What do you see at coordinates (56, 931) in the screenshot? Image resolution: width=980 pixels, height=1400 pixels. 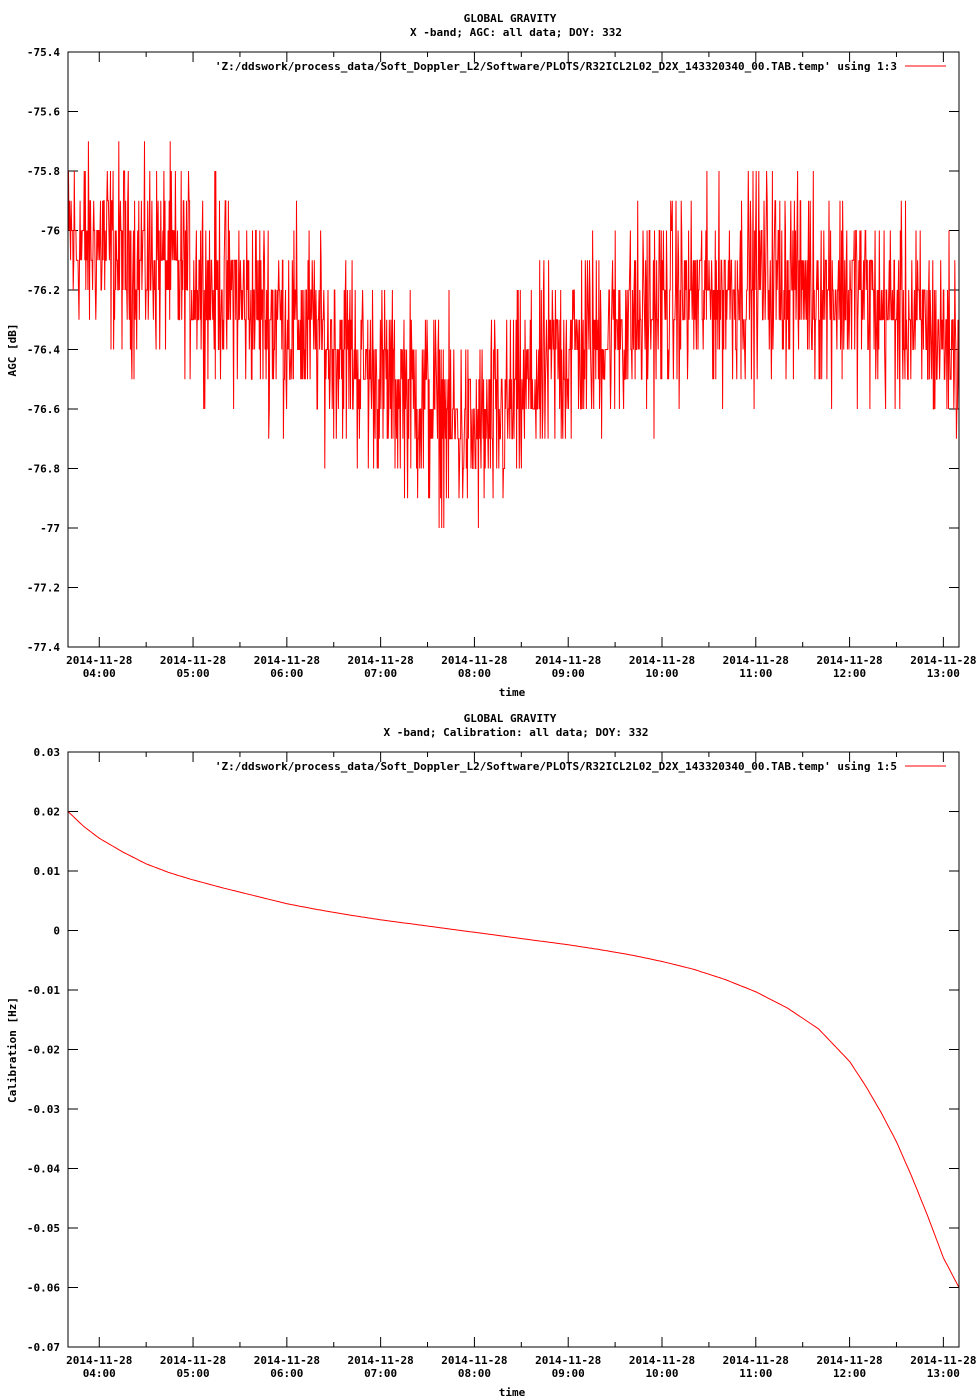 I see `y-tick-label: 0` at bounding box center [56, 931].